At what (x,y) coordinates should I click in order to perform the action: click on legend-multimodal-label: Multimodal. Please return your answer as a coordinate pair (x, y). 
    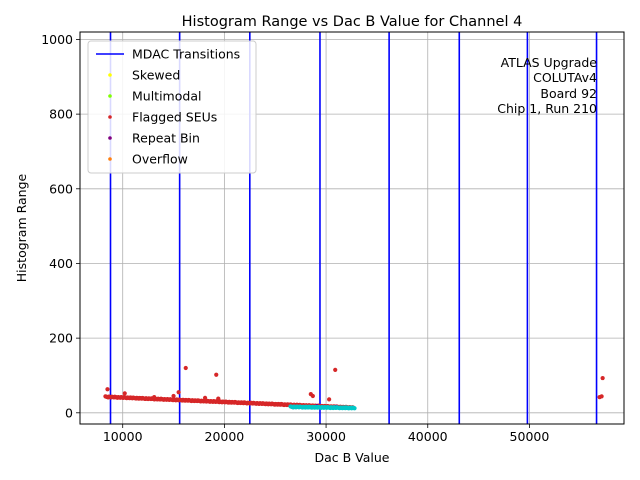
    Looking at the image, I should click on (166, 96).